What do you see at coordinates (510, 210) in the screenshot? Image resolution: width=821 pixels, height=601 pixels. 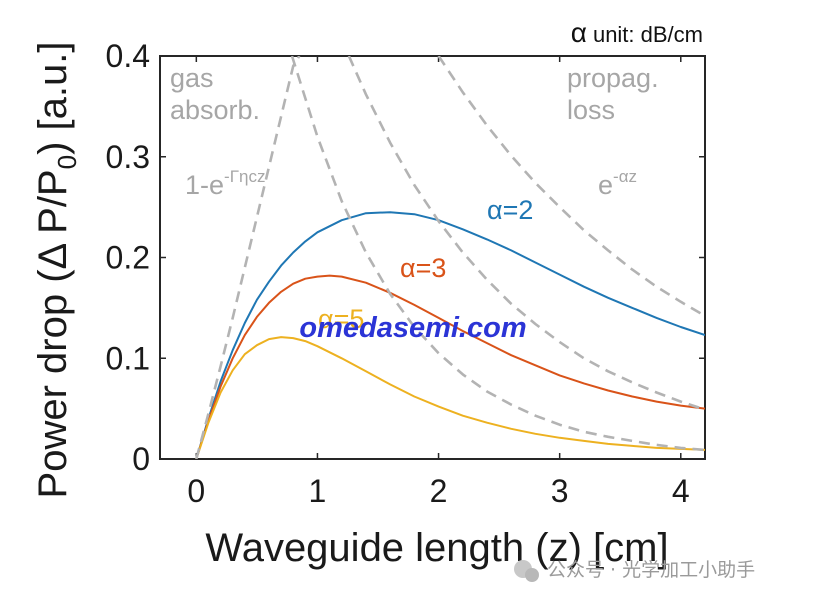 I see `series-label-alpha-2: α=2` at bounding box center [510, 210].